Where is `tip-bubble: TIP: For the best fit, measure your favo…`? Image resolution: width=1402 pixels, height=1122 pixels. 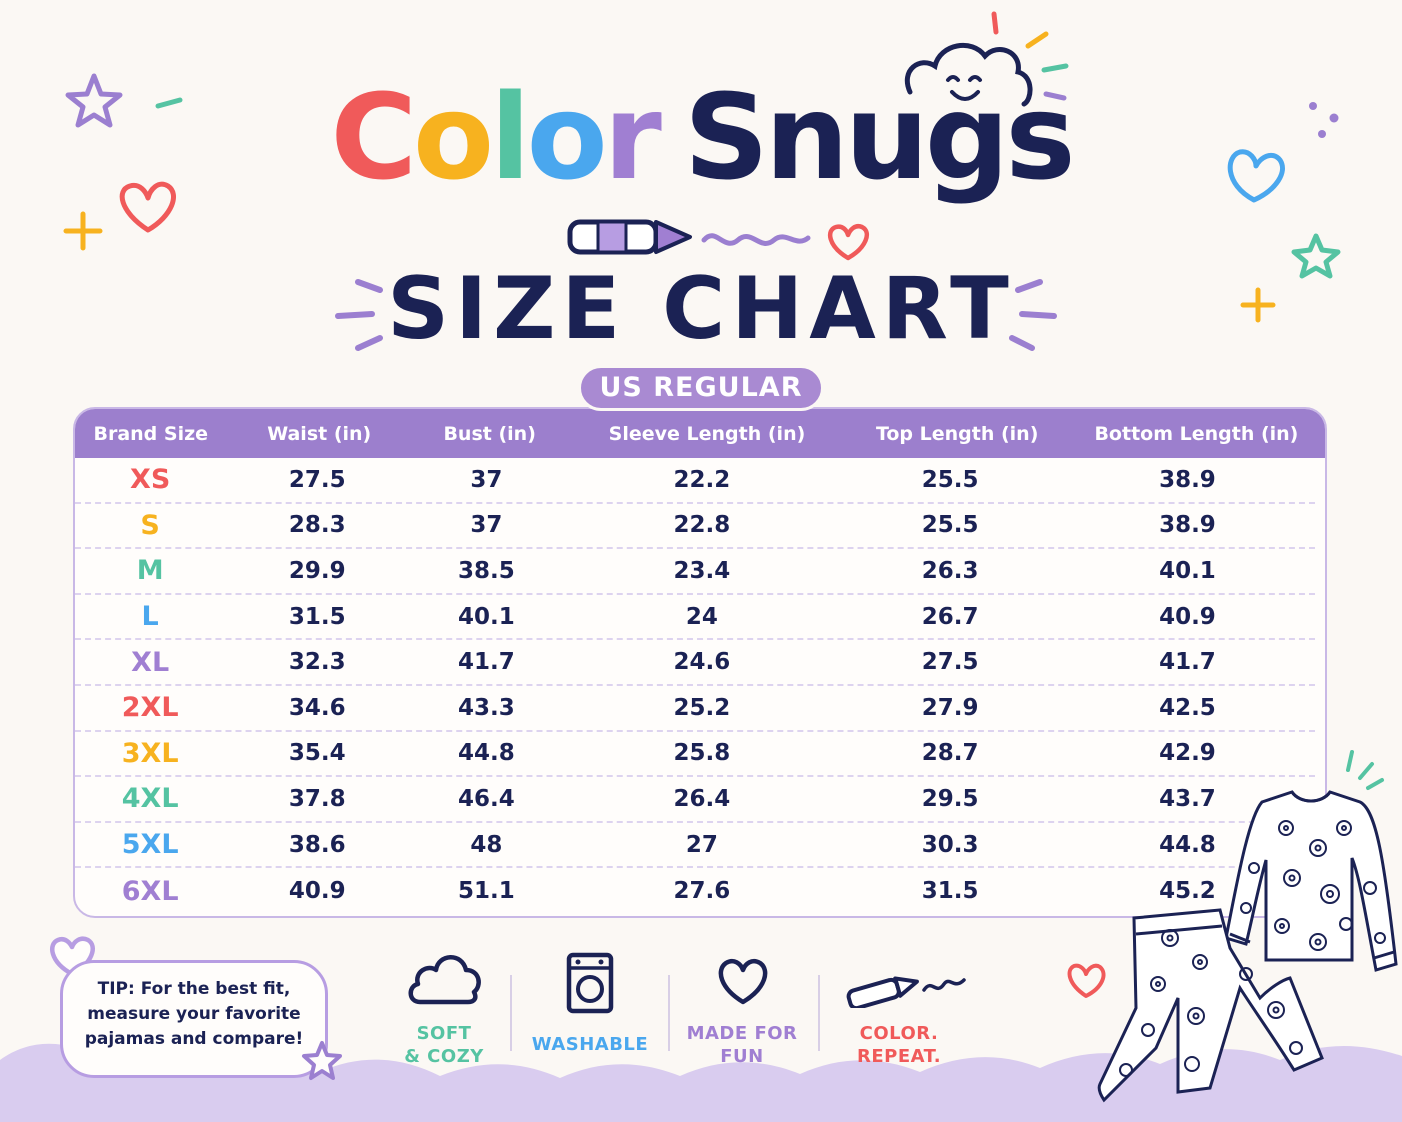
tip-bubble: TIP: For the best fit, measure your favo… is located at coordinates (194, 1019).